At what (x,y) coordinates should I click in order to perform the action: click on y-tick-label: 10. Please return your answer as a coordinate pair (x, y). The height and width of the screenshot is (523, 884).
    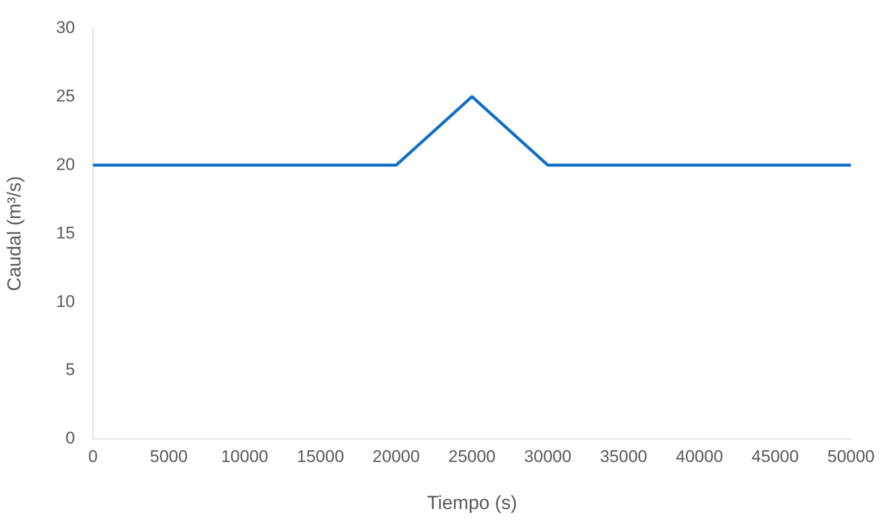
    Looking at the image, I should click on (65, 301).